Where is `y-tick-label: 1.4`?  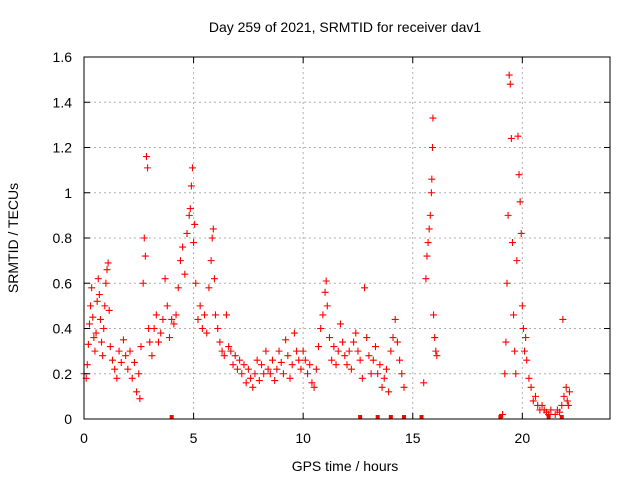
y-tick-label: 1.4 is located at coordinates (63, 102).